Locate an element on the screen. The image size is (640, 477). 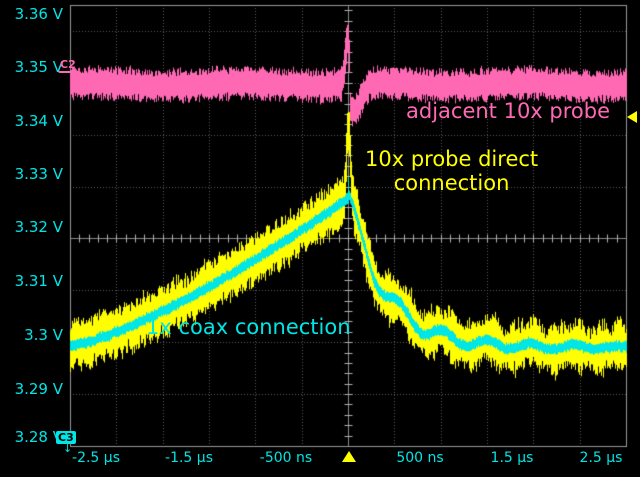
annotation-adjacent-10x-probe: adjacent 10x probe is located at coordinates (508, 111).